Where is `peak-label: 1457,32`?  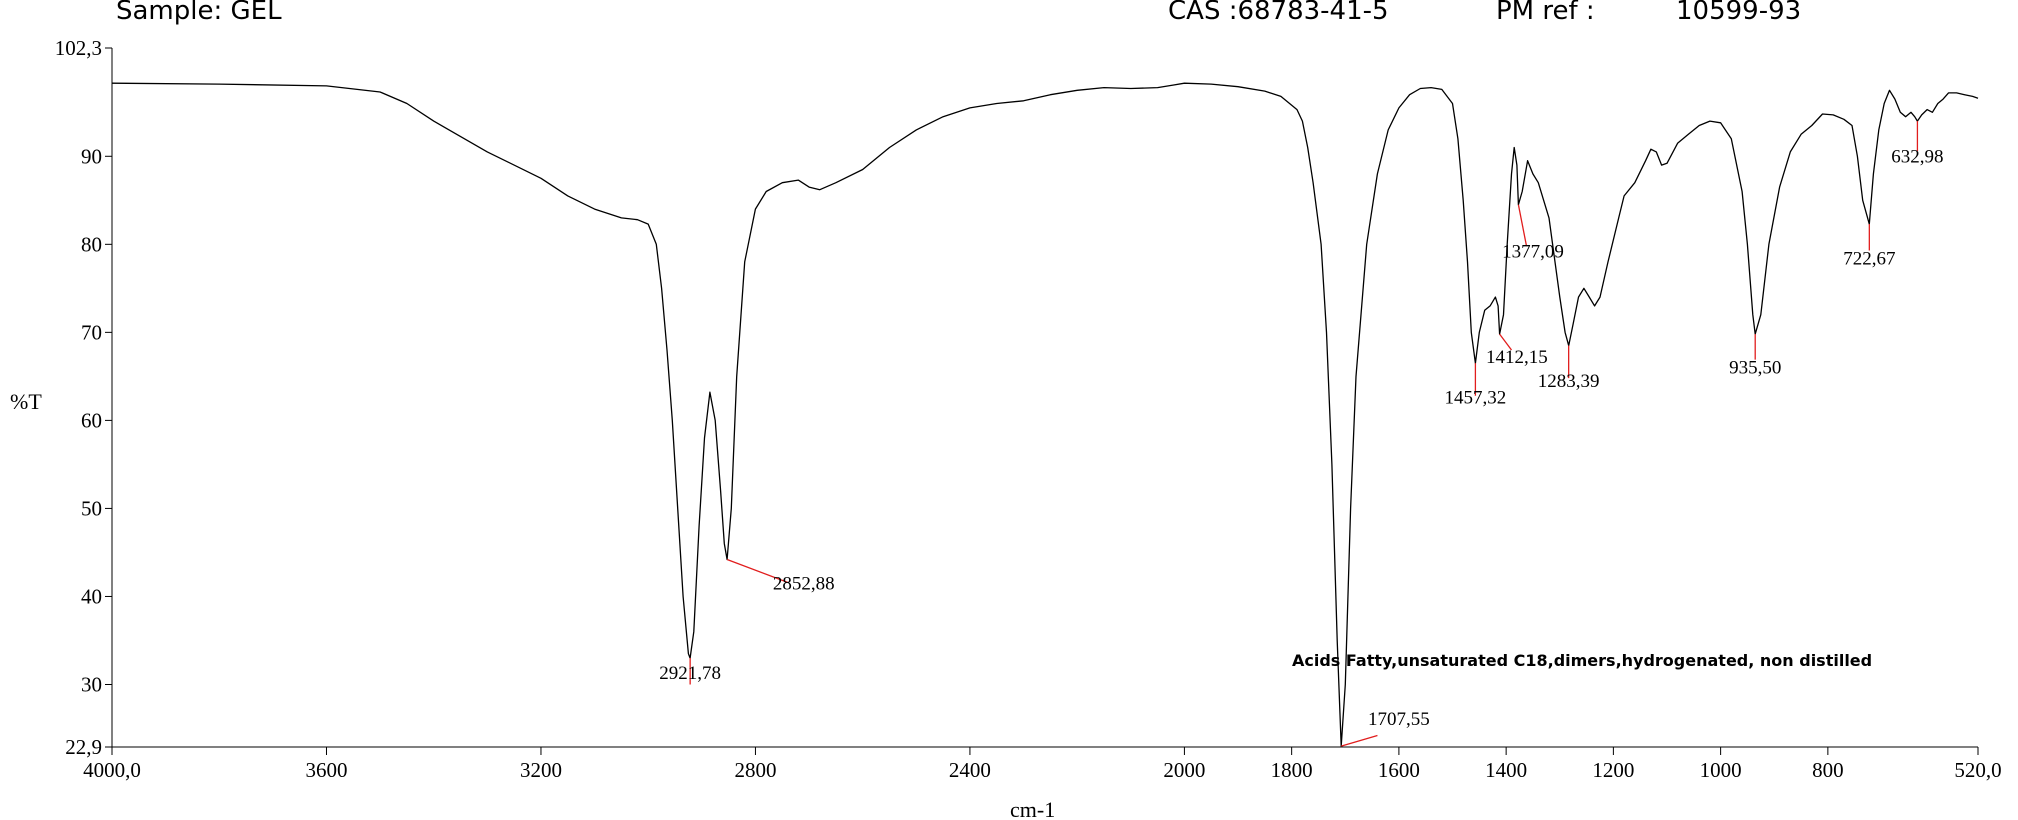
peak-label: 1457,32 is located at coordinates (1476, 398).